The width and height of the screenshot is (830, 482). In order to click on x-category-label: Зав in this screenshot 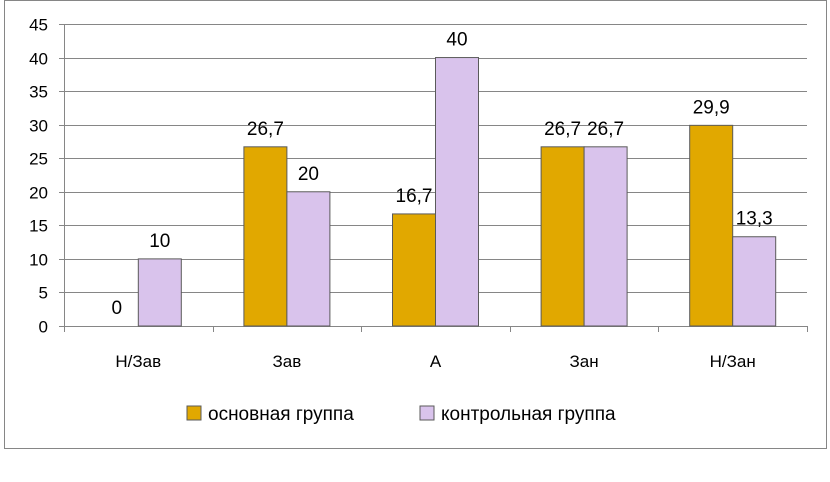, I will do `click(287, 361)`.